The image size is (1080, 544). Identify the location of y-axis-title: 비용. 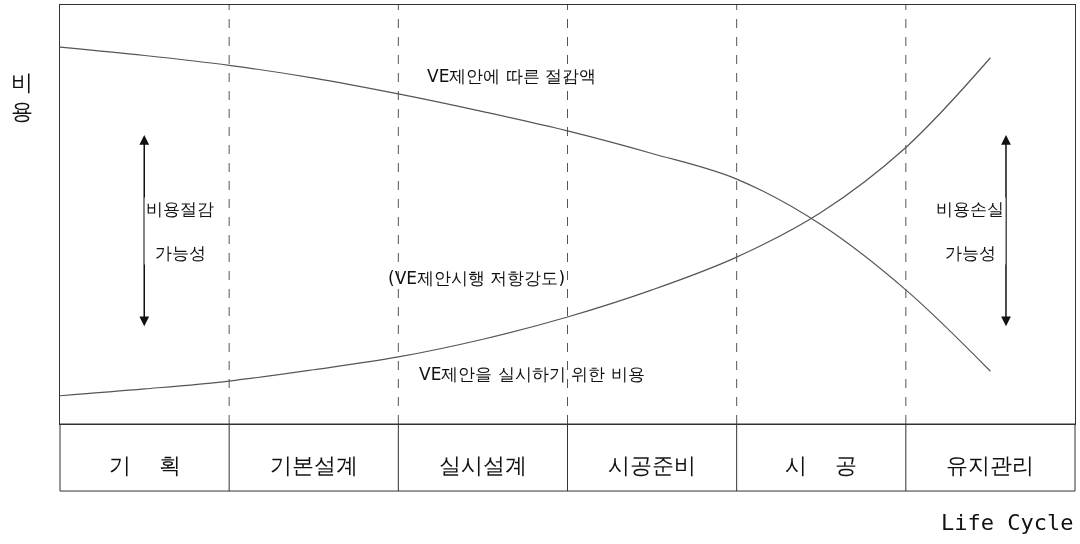
(22, 97).